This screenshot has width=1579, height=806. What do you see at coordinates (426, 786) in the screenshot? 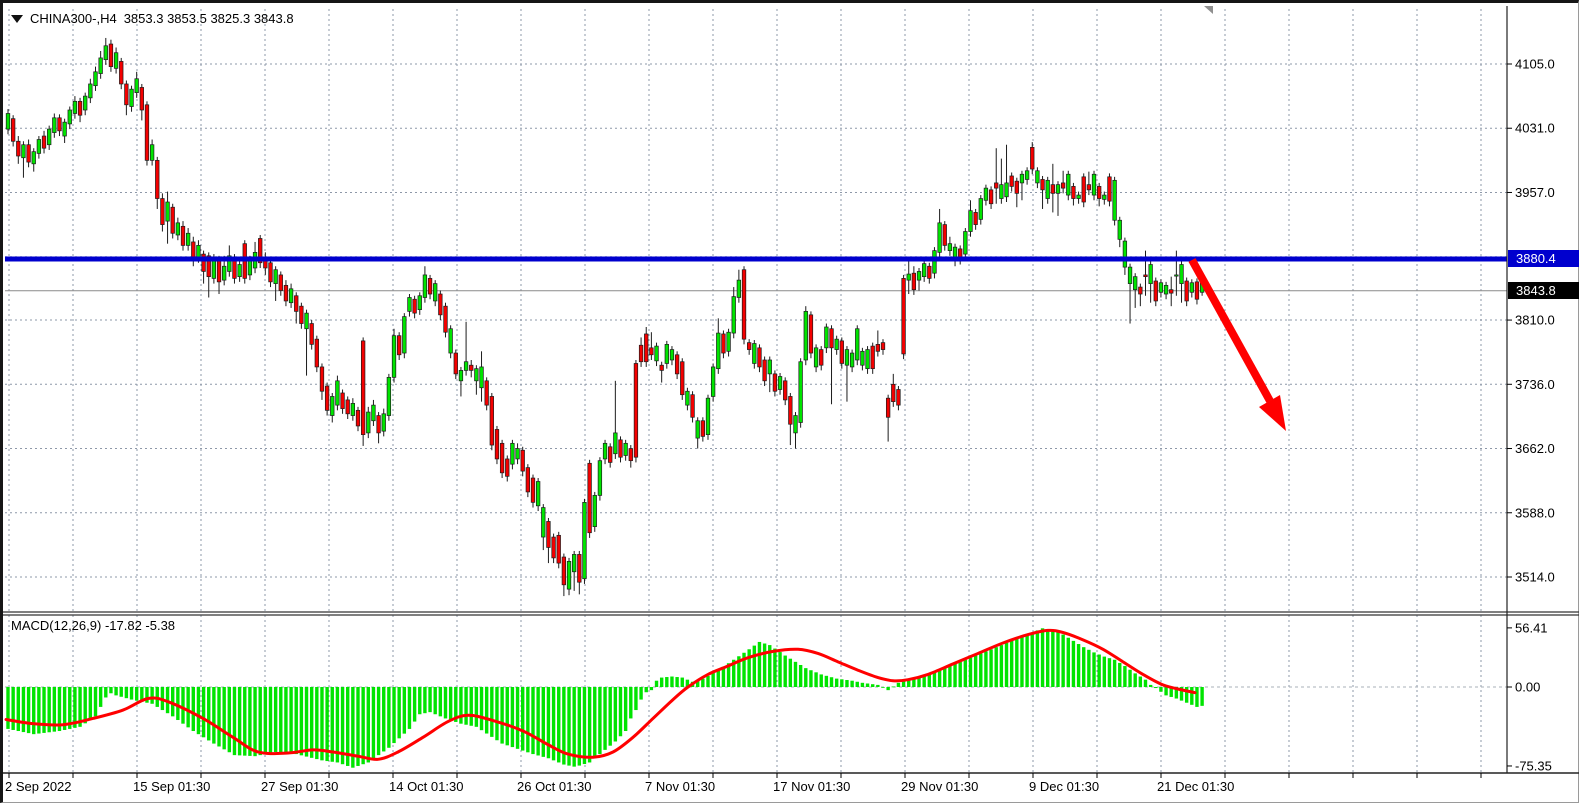
I see `time-tick-label: 14 Oct 01:30` at bounding box center [426, 786].